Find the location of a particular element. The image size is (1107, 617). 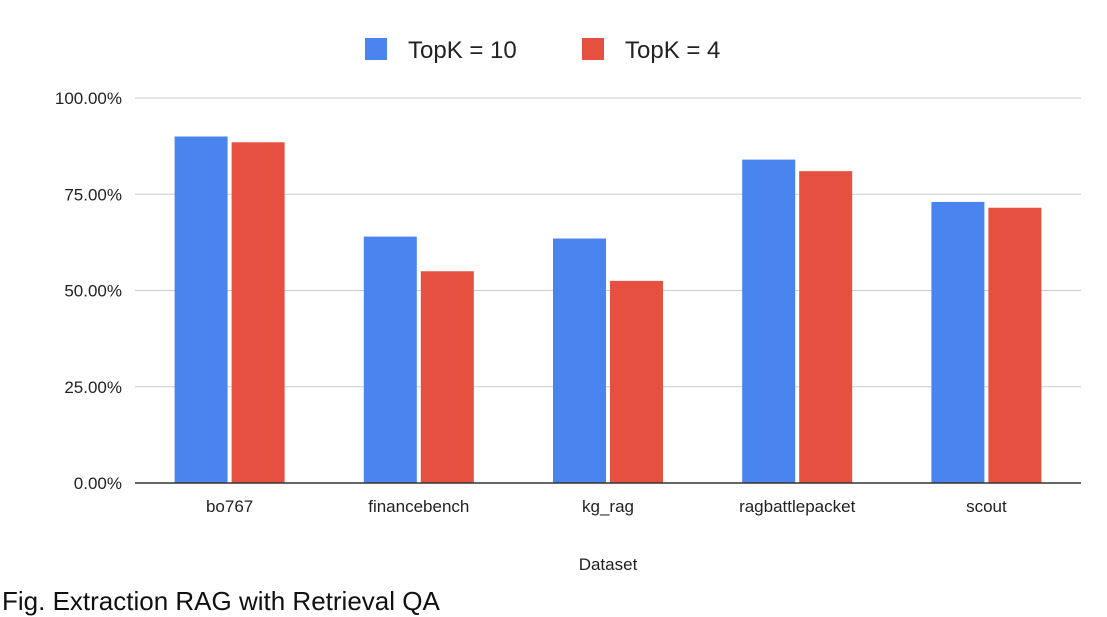

legend: TopK = 10 TopK = 4 is located at coordinates (542, 50).